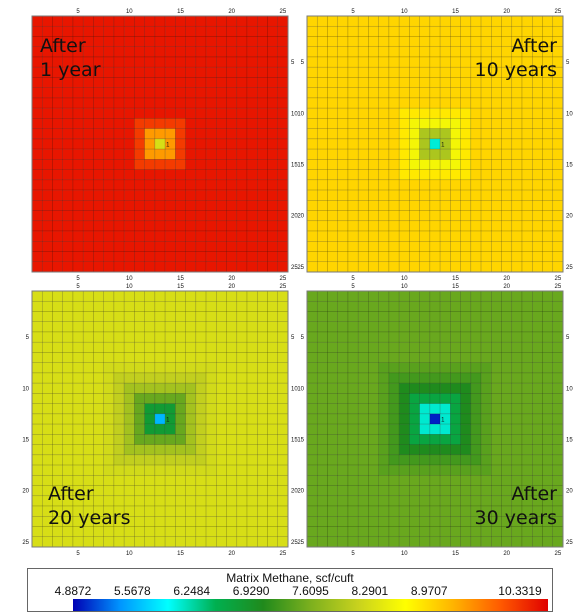 The image size is (576, 613). Describe the element at coordinates (300, 543) in the screenshot. I see `y-tick-label-left: 25` at that location.